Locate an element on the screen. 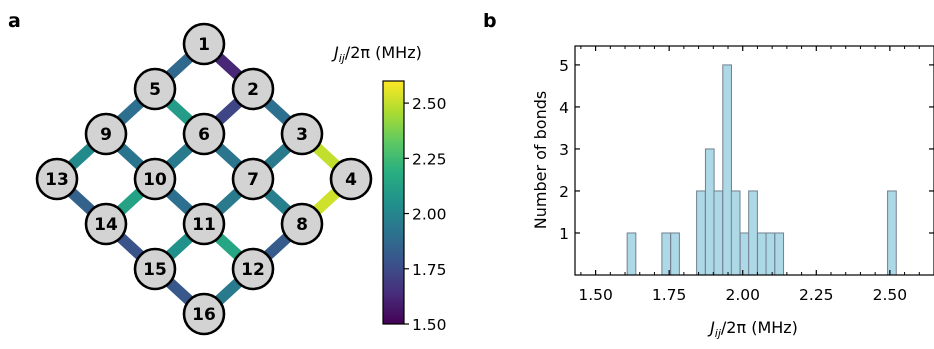 The height and width of the screenshot is (349, 934). y-tick-label: 5 is located at coordinates (564, 66).